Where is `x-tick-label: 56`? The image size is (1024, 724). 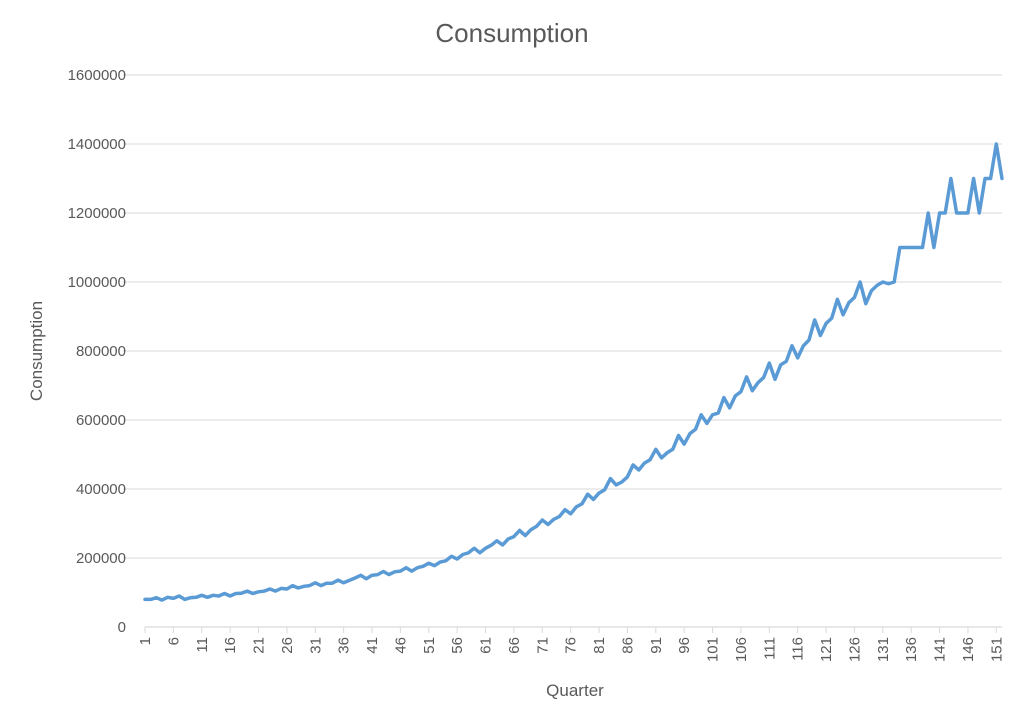 x-tick-label: 56 is located at coordinates (457, 645).